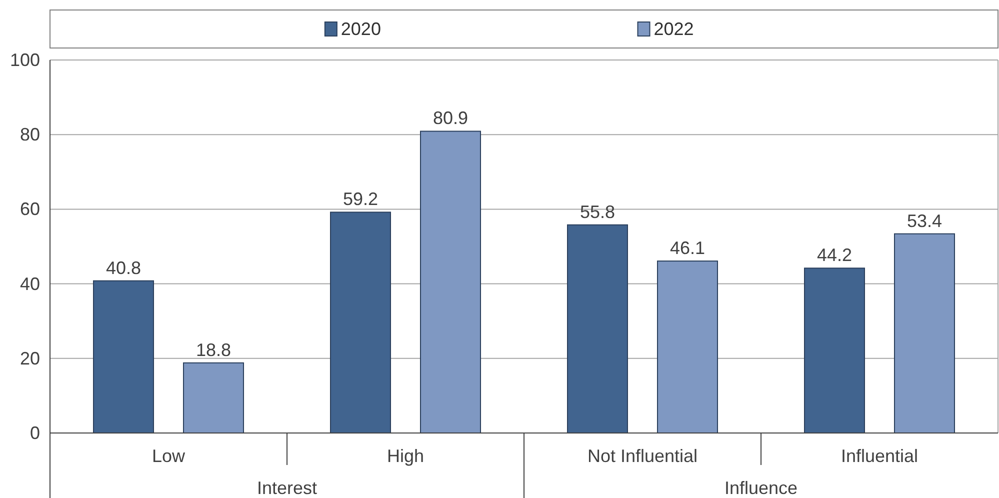 This screenshot has height=498, width=999. I want to click on x-tick-label: High, so click(405, 456).